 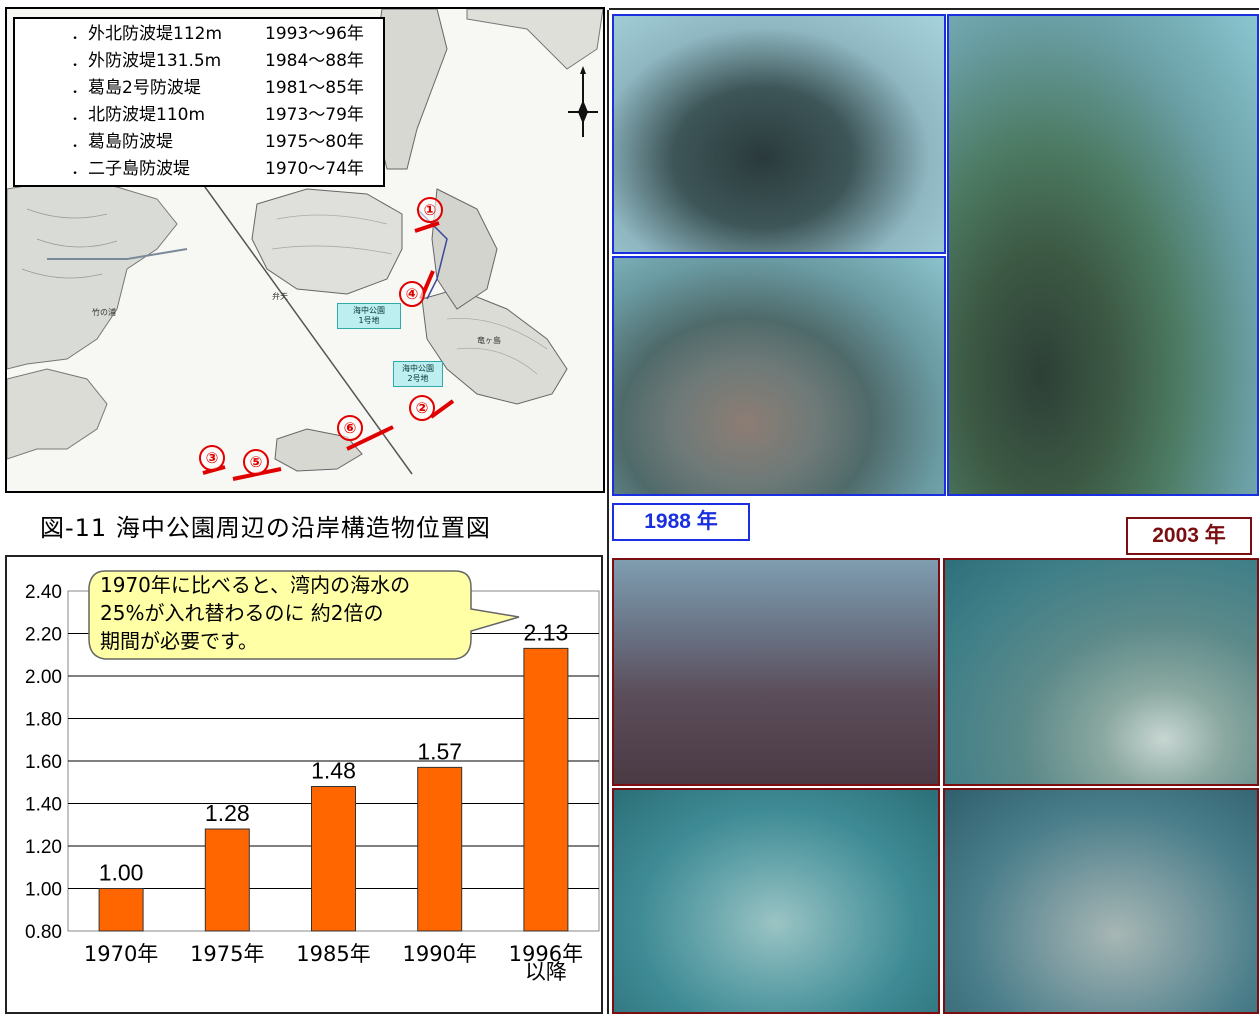 I want to click on value-label: 2.13, so click(x=546, y=632).